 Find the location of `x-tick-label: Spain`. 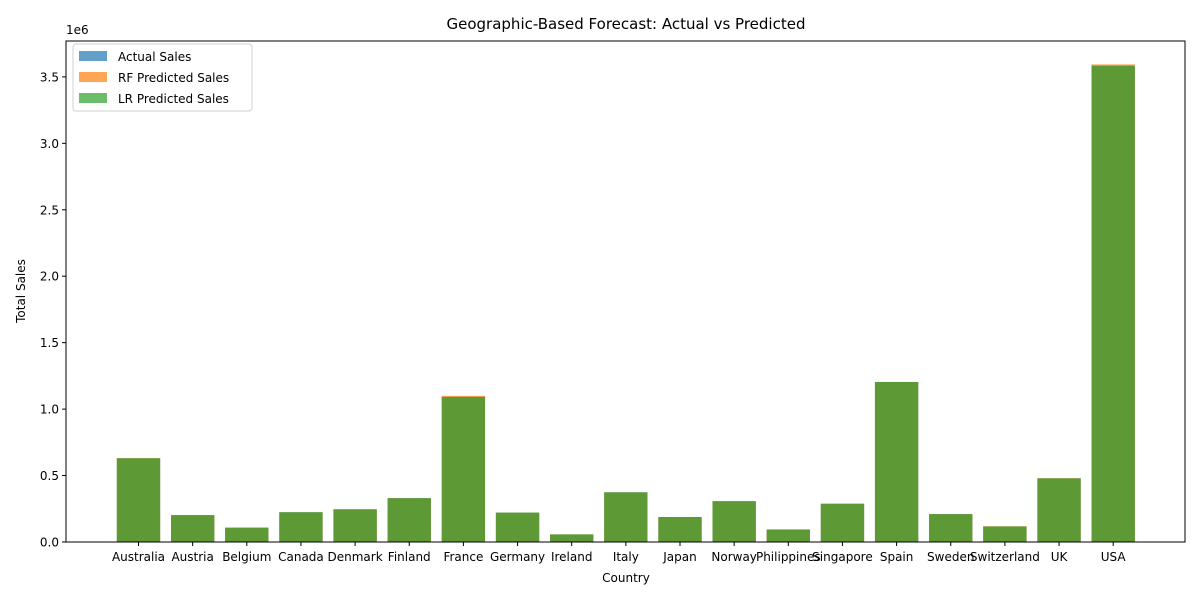

x-tick-label: Spain is located at coordinates (897, 557).